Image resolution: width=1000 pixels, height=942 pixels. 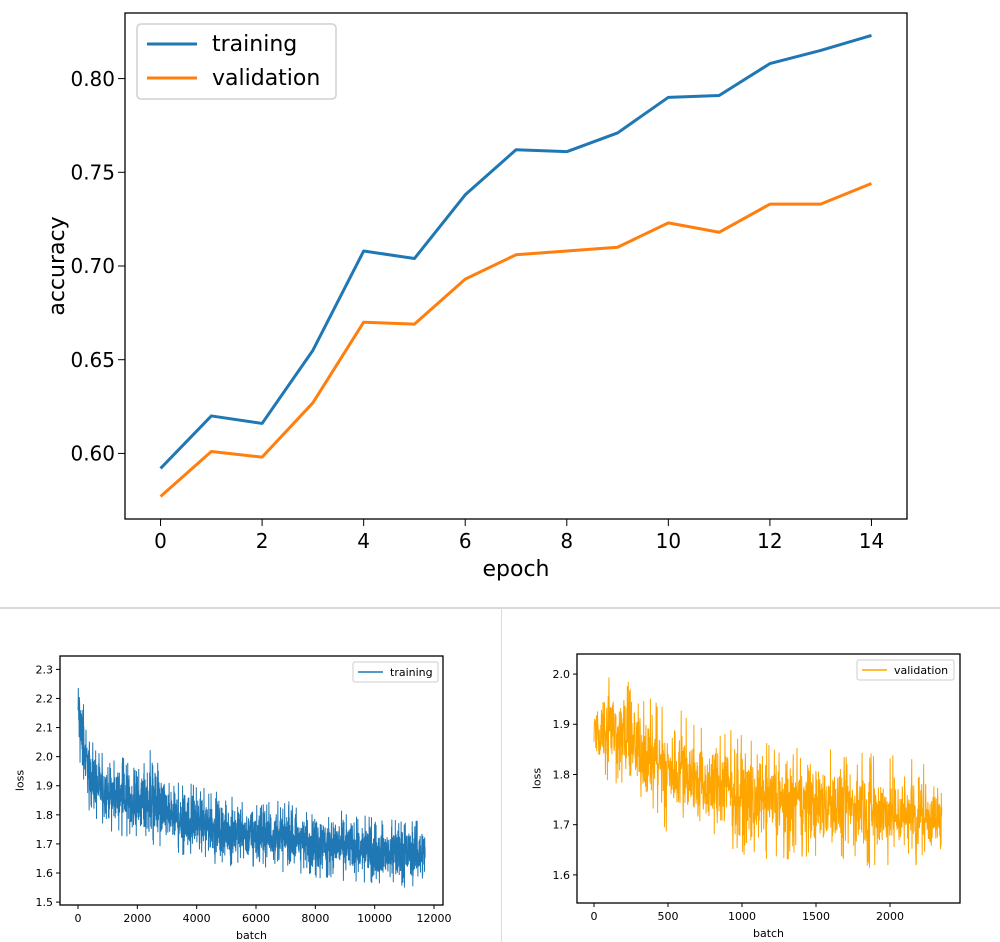 What do you see at coordinates (45, 728) in the screenshot?
I see `y-tick-label: 2.1` at bounding box center [45, 728].